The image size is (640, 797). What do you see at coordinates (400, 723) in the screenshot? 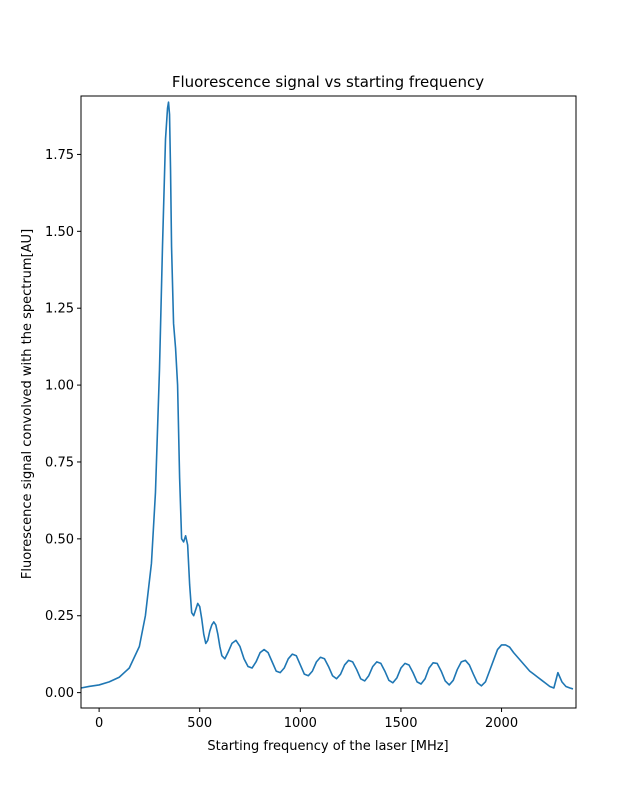
I see `x-tick-label: 1500` at bounding box center [400, 723].